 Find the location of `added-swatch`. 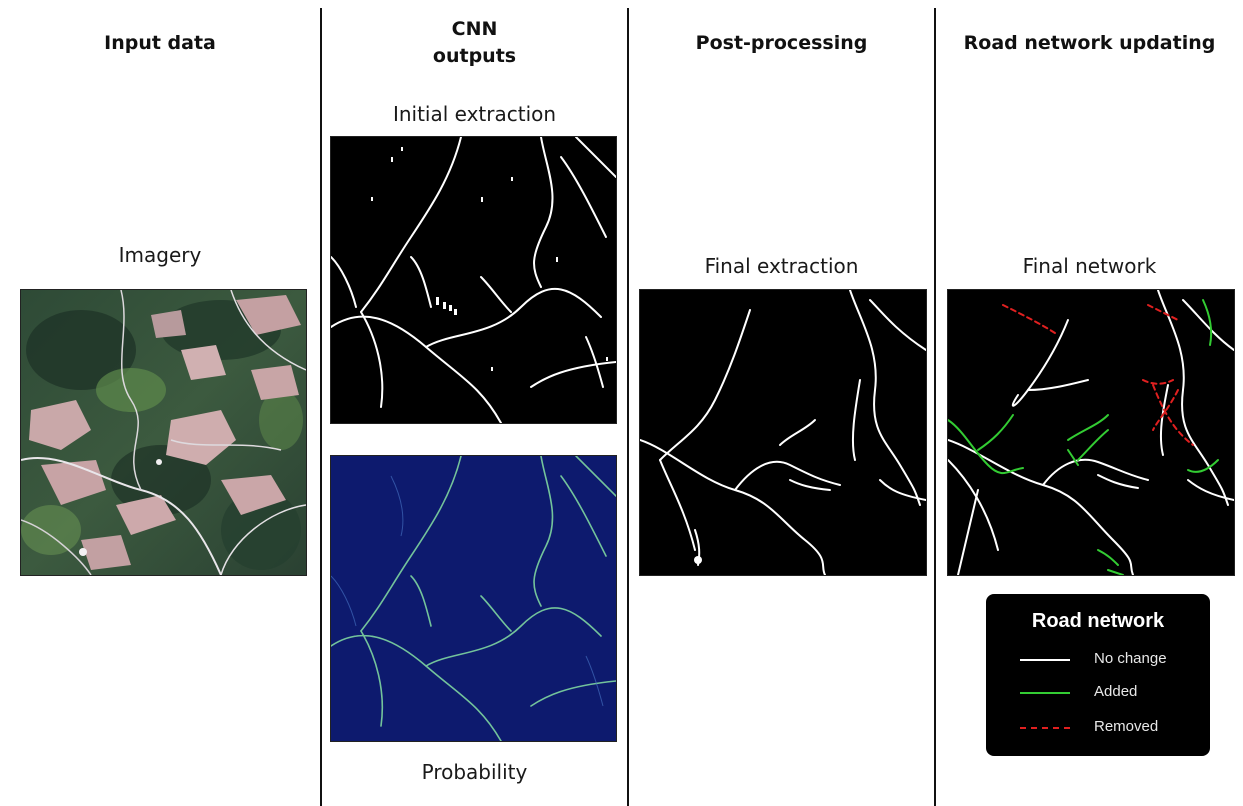

added-swatch is located at coordinates (1045, 693).